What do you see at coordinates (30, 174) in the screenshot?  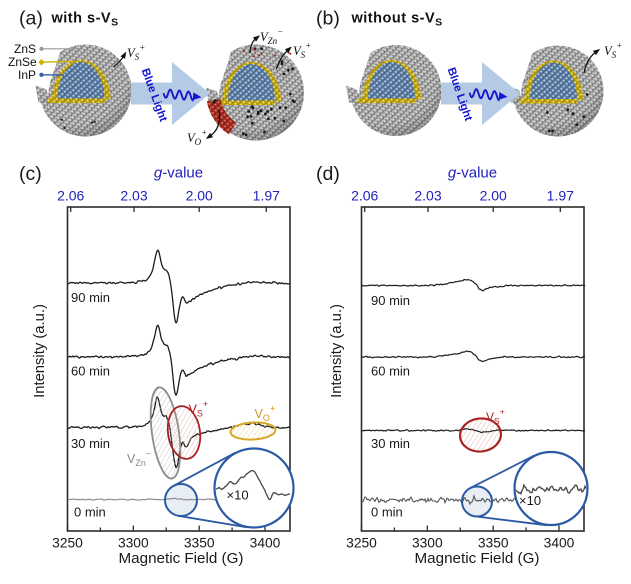 I see `svg-text: (c)` at bounding box center [30, 174].